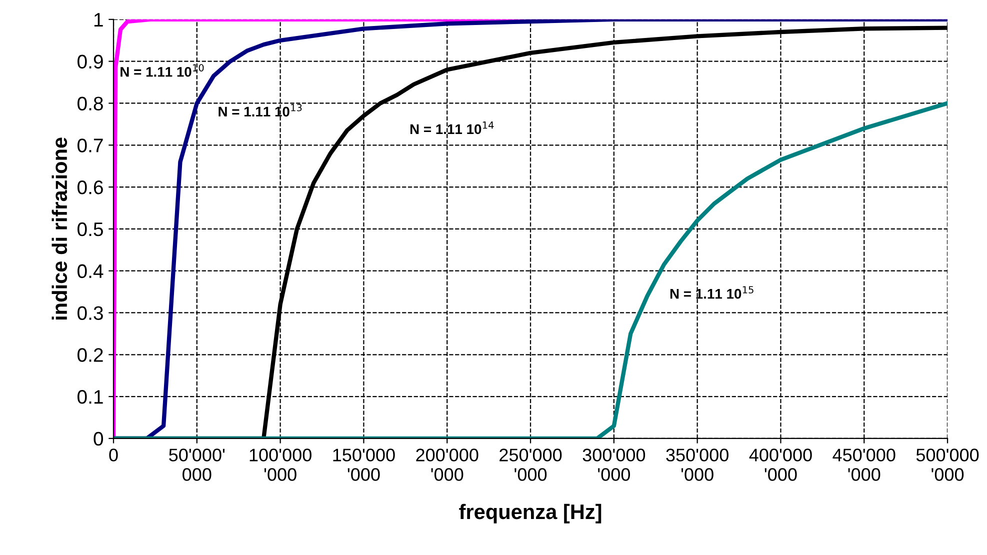  I want to click on x-tick-label: 250'000'000, so click(531, 464).